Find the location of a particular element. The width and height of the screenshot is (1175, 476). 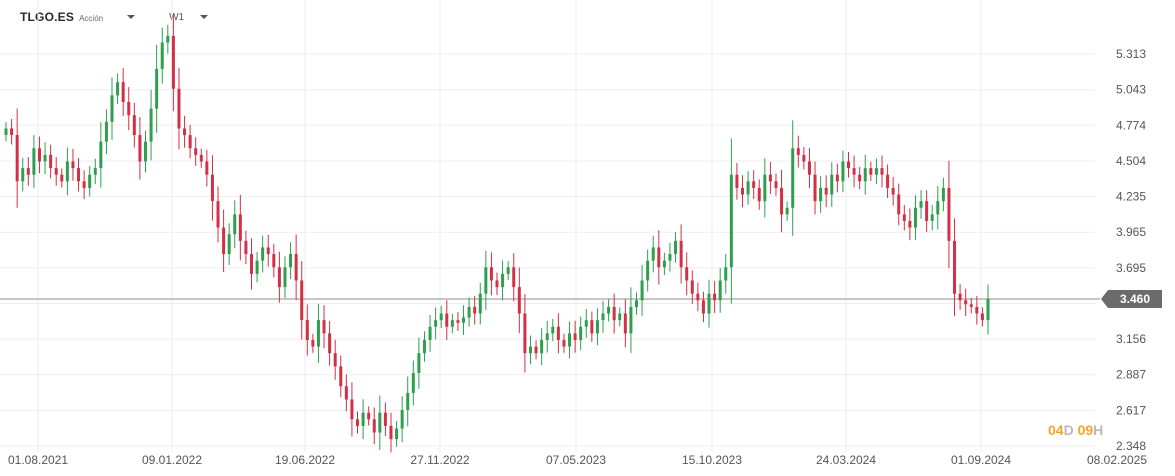

x-tick-label: 27.11.2022 is located at coordinates (439, 460).